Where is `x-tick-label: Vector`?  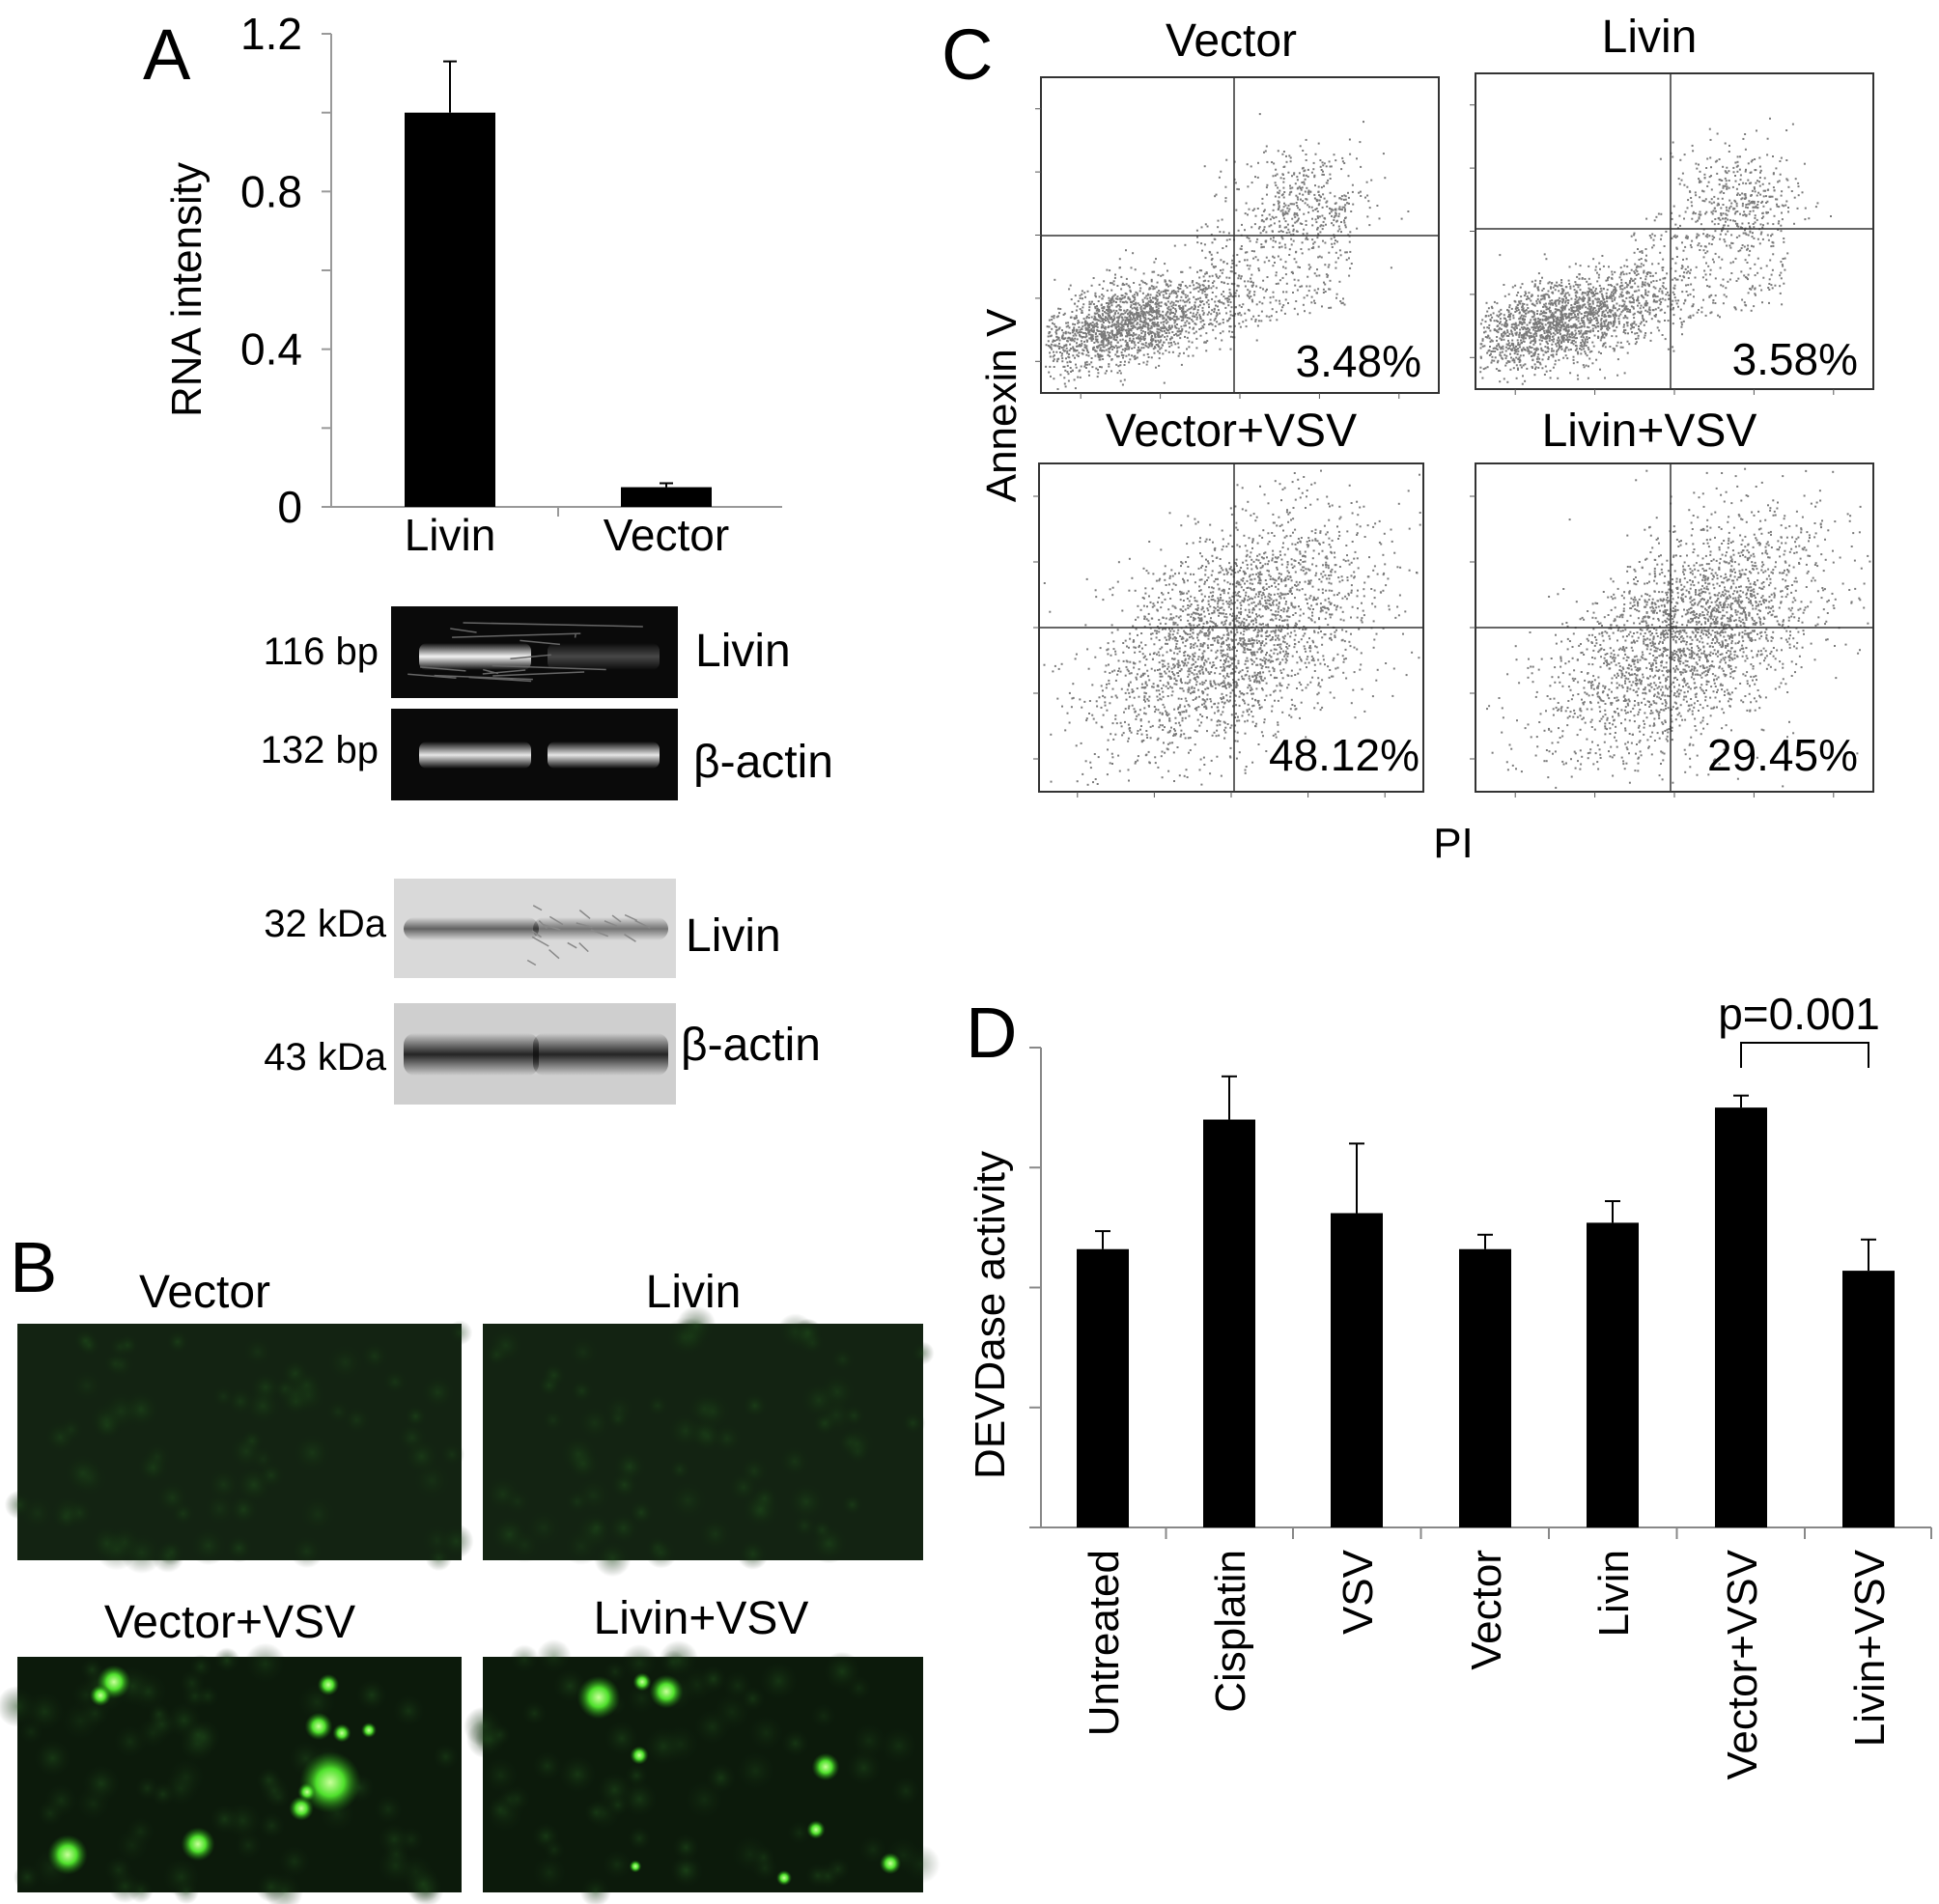
x-tick-label: Vector is located at coordinates (666, 535).